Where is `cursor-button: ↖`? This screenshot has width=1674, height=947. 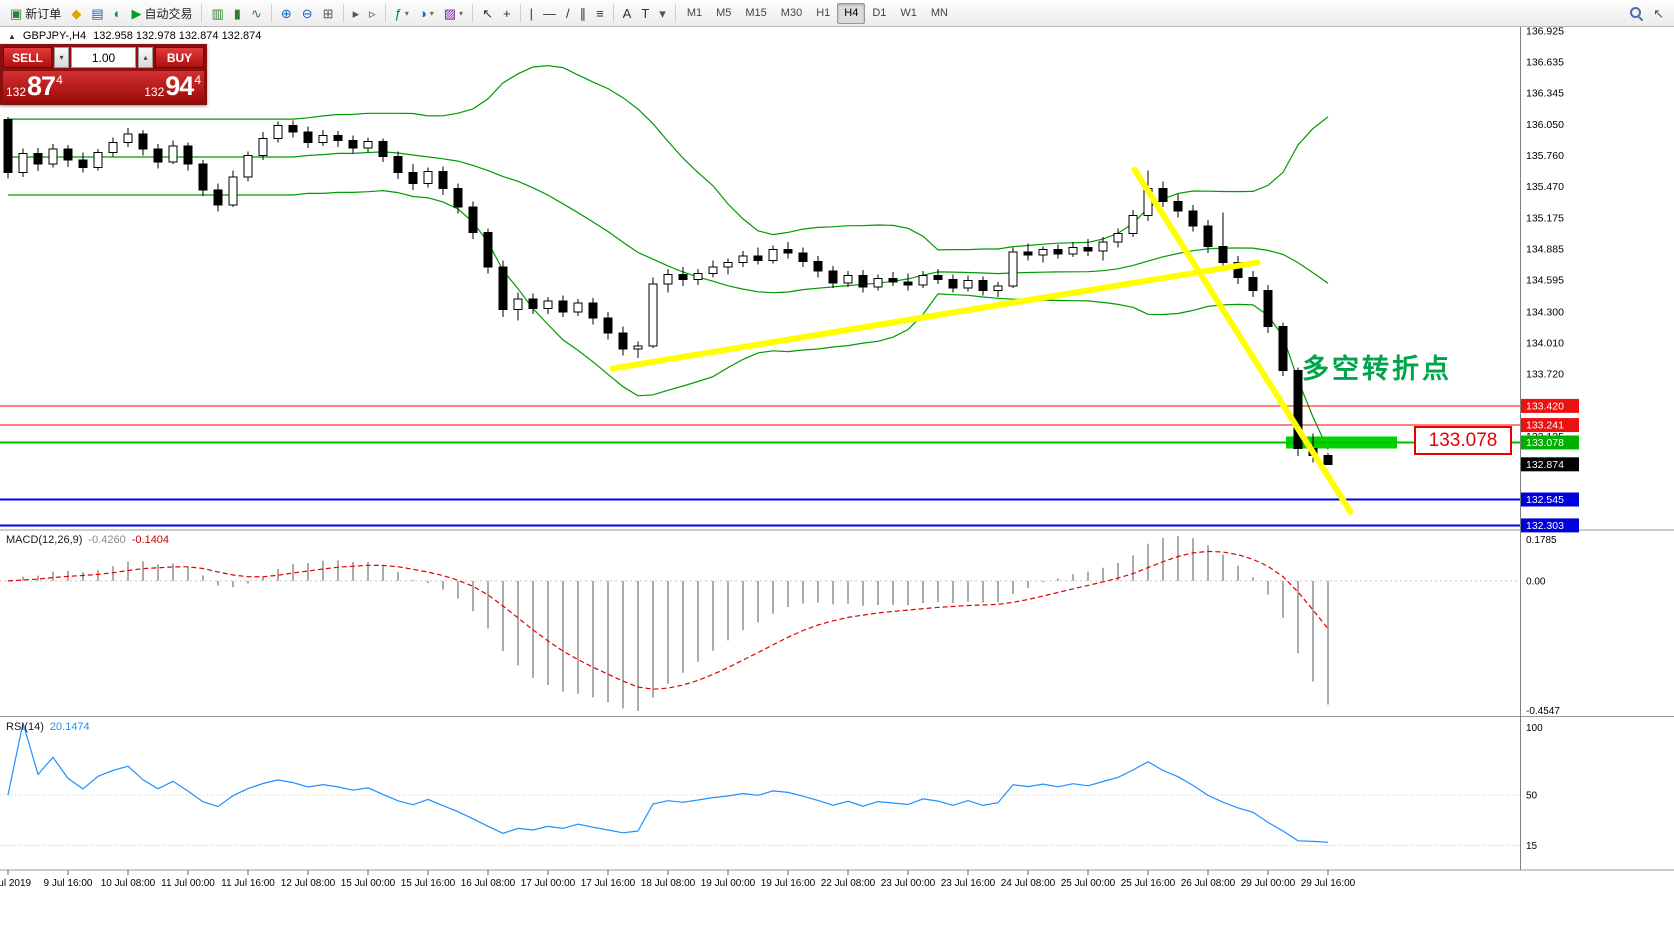 cursor-button: ↖ is located at coordinates (487, 13).